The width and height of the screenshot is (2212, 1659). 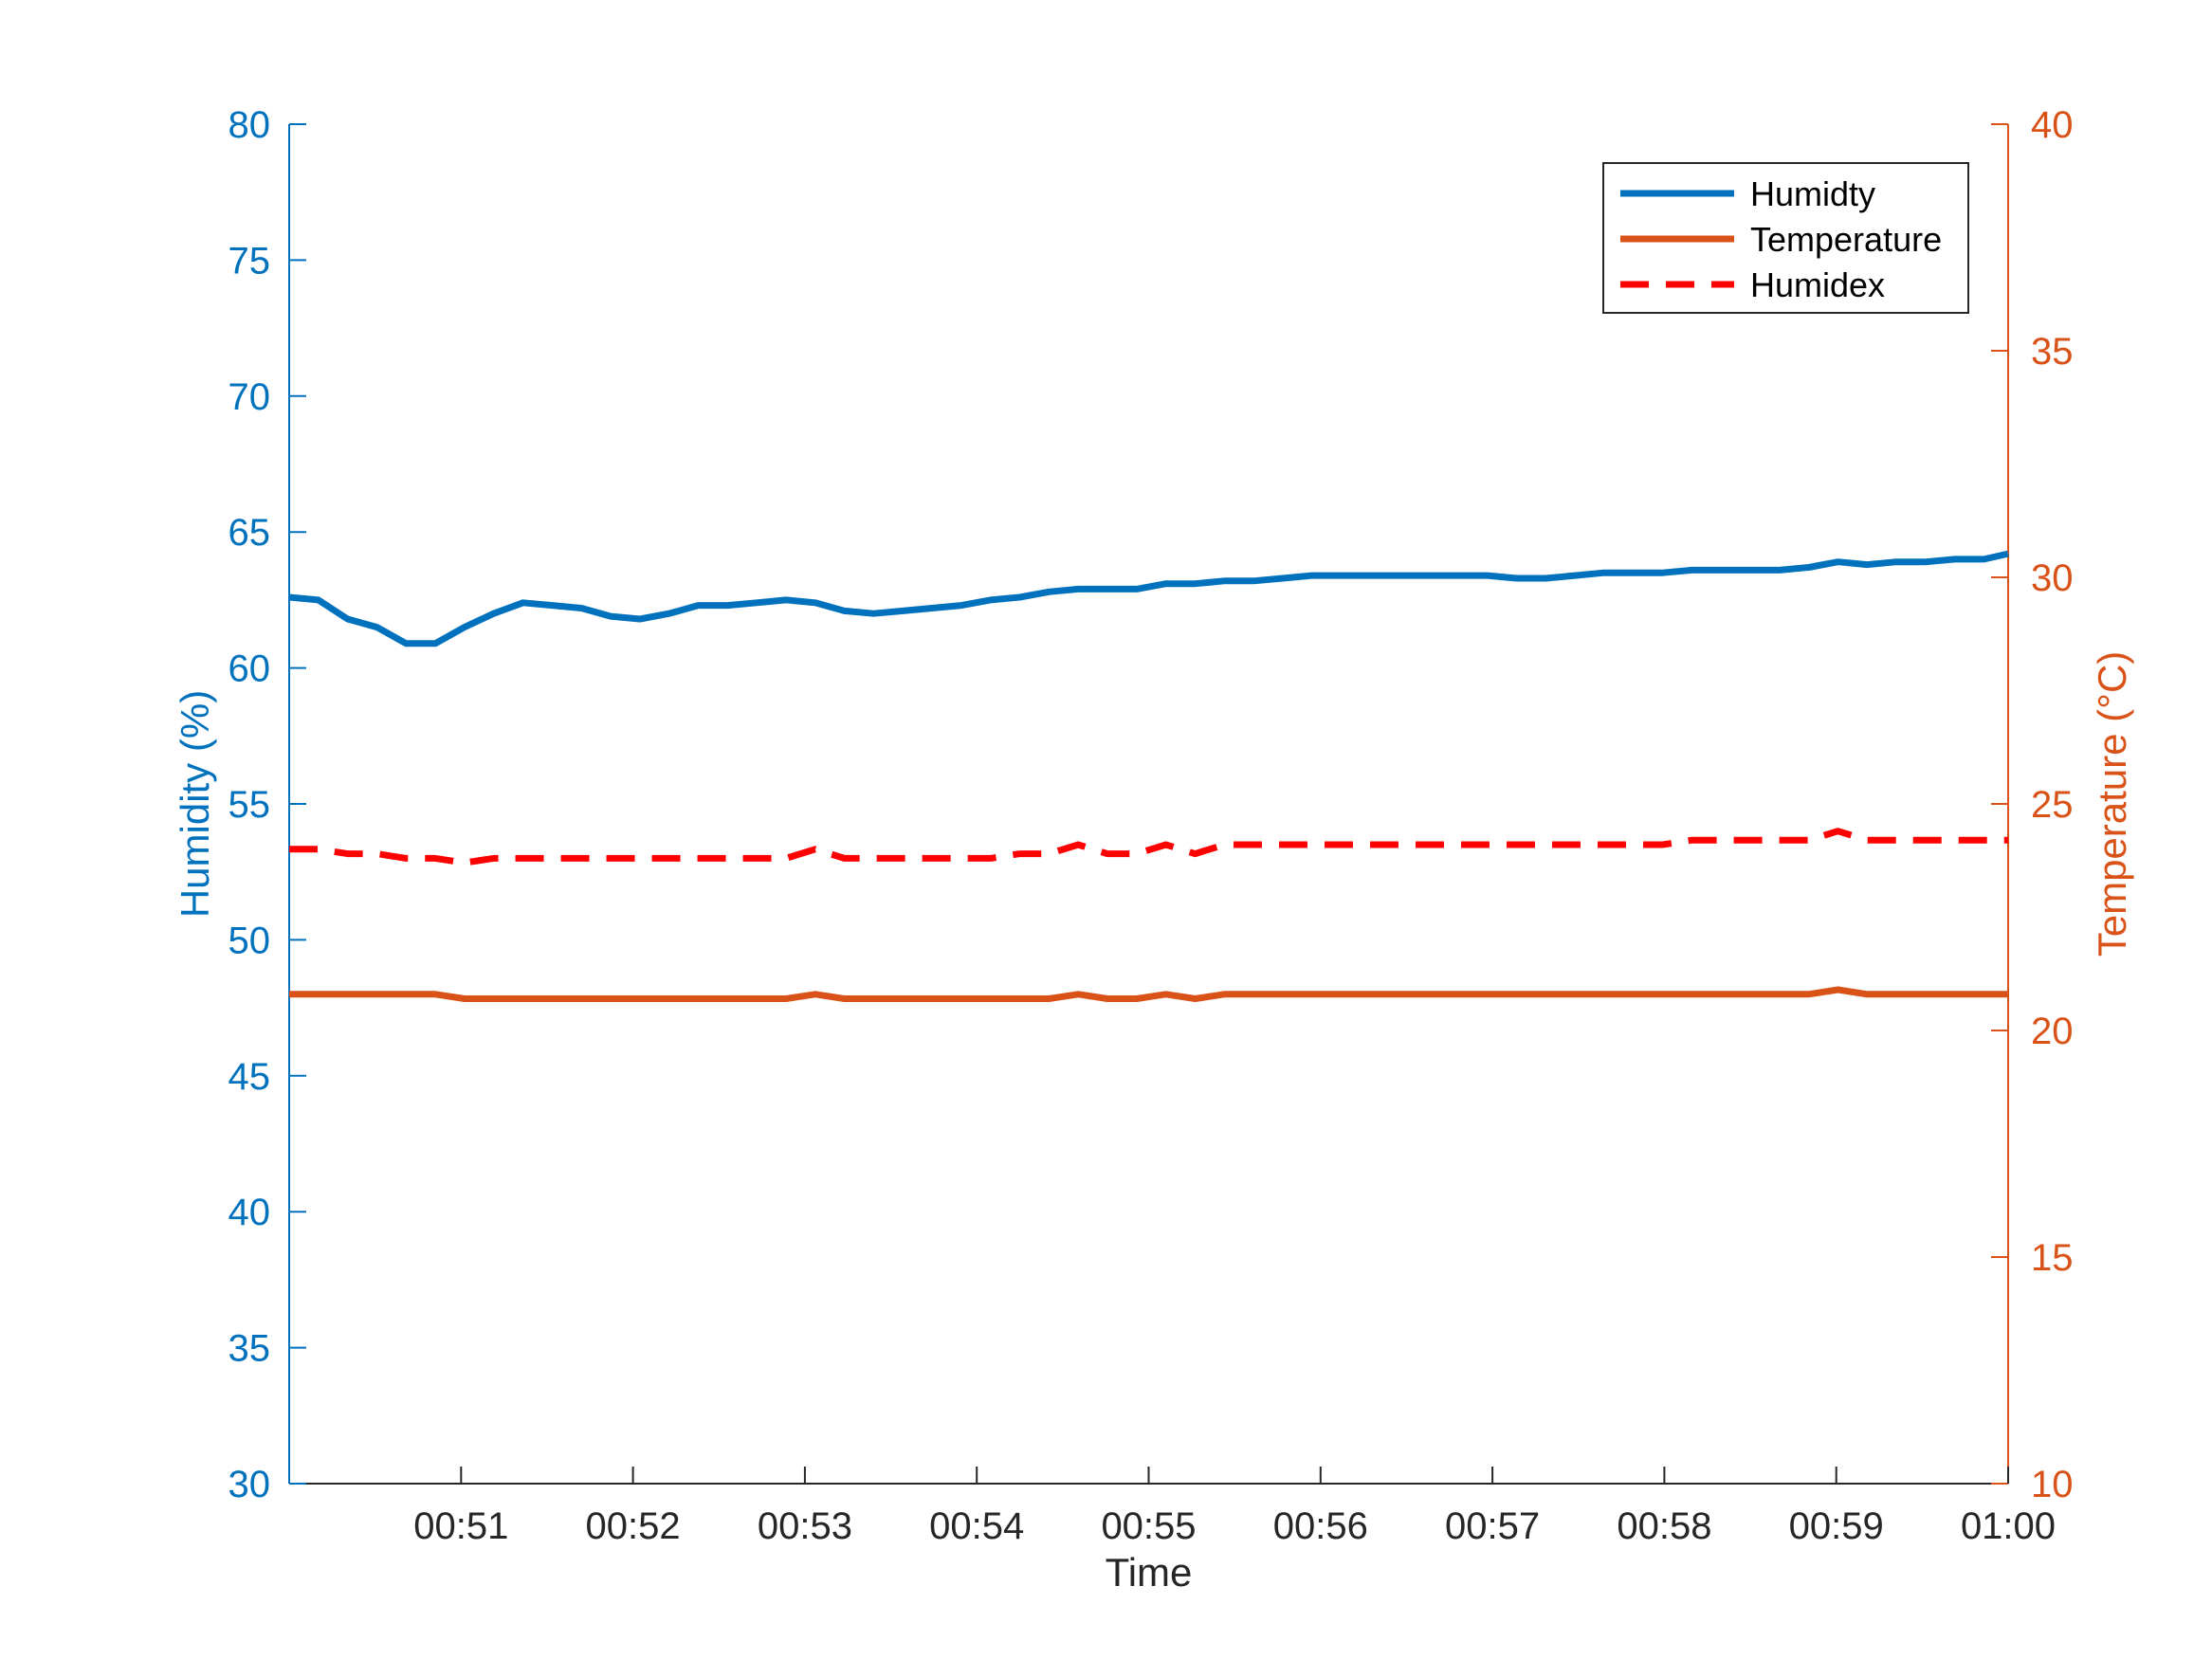 I want to click on right-y-axis-label: Temperature (°C), so click(x=2112, y=804).